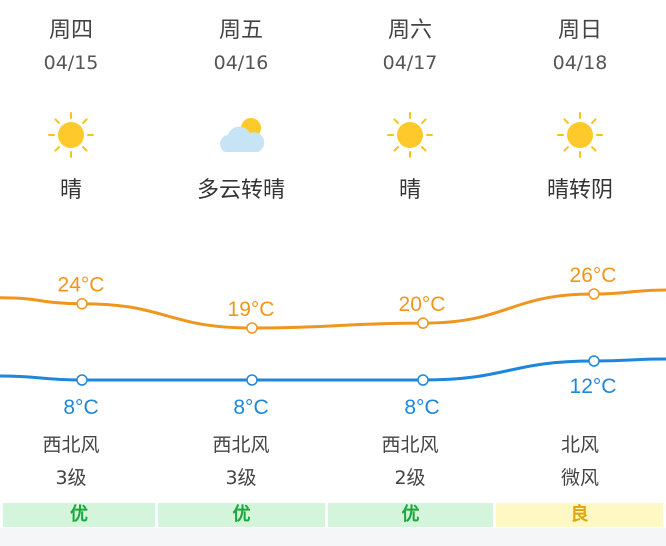 This screenshot has height=546, width=666. Describe the element at coordinates (71, 63) in the screenshot. I see `date: 04/15` at that location.